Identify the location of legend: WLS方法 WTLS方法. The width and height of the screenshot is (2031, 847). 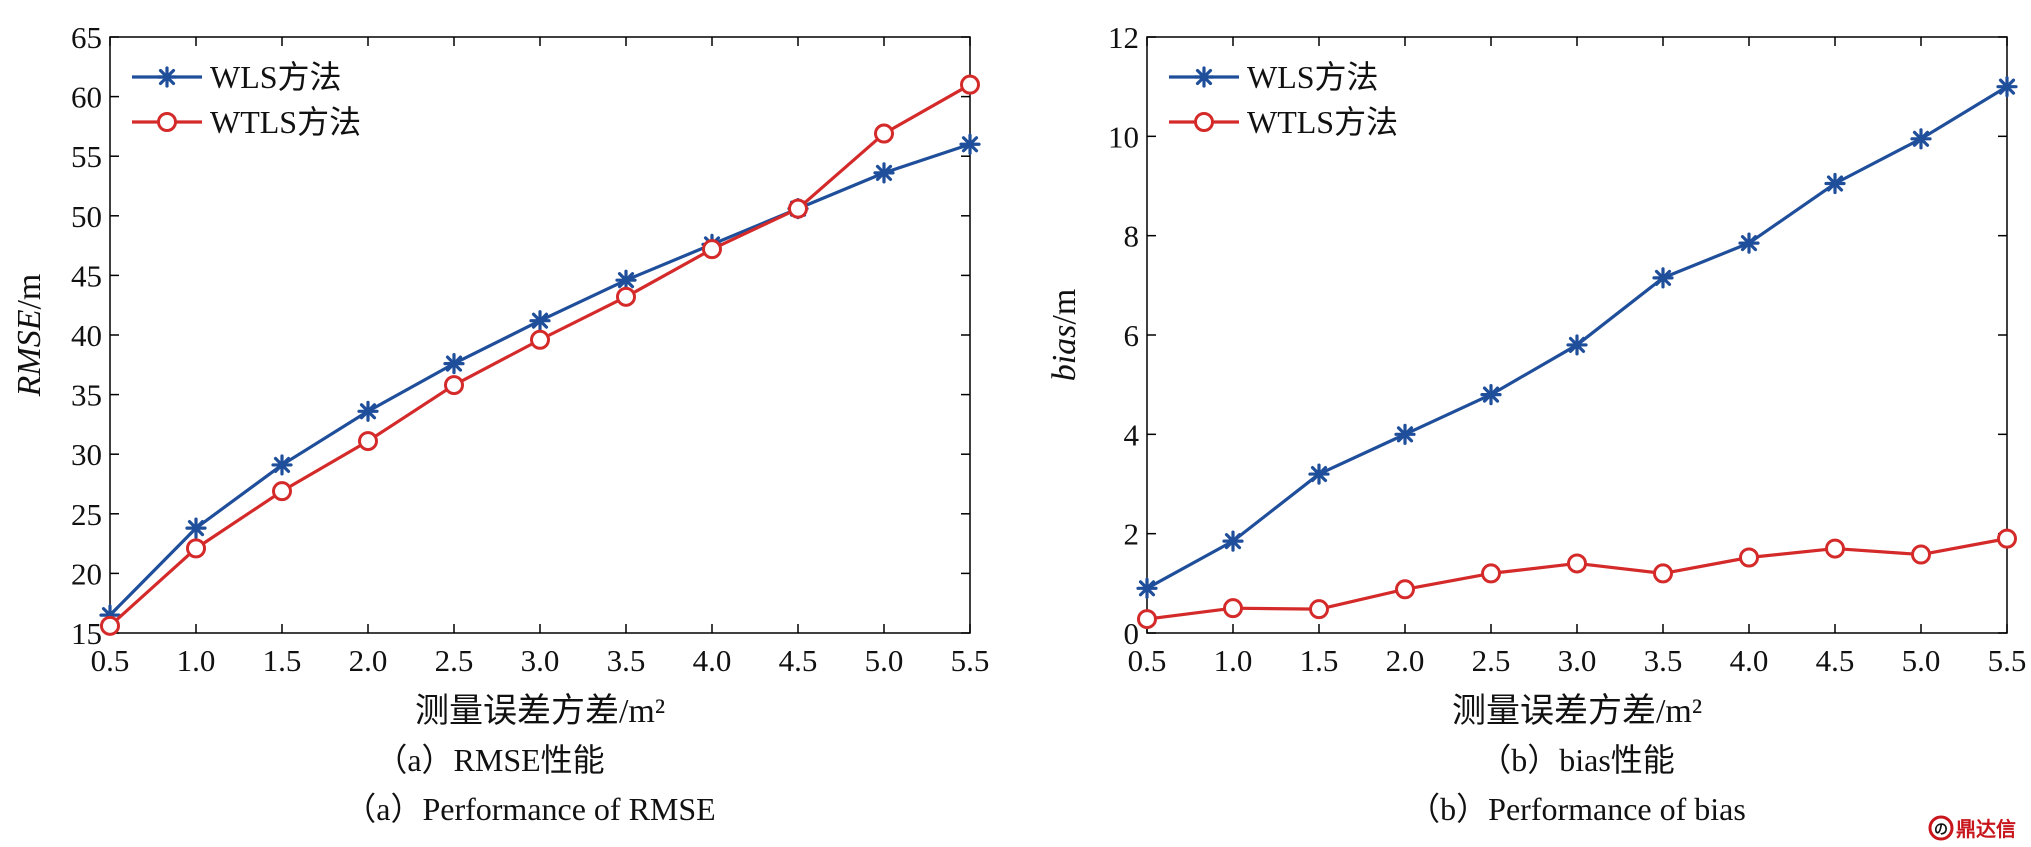
(246, 99).